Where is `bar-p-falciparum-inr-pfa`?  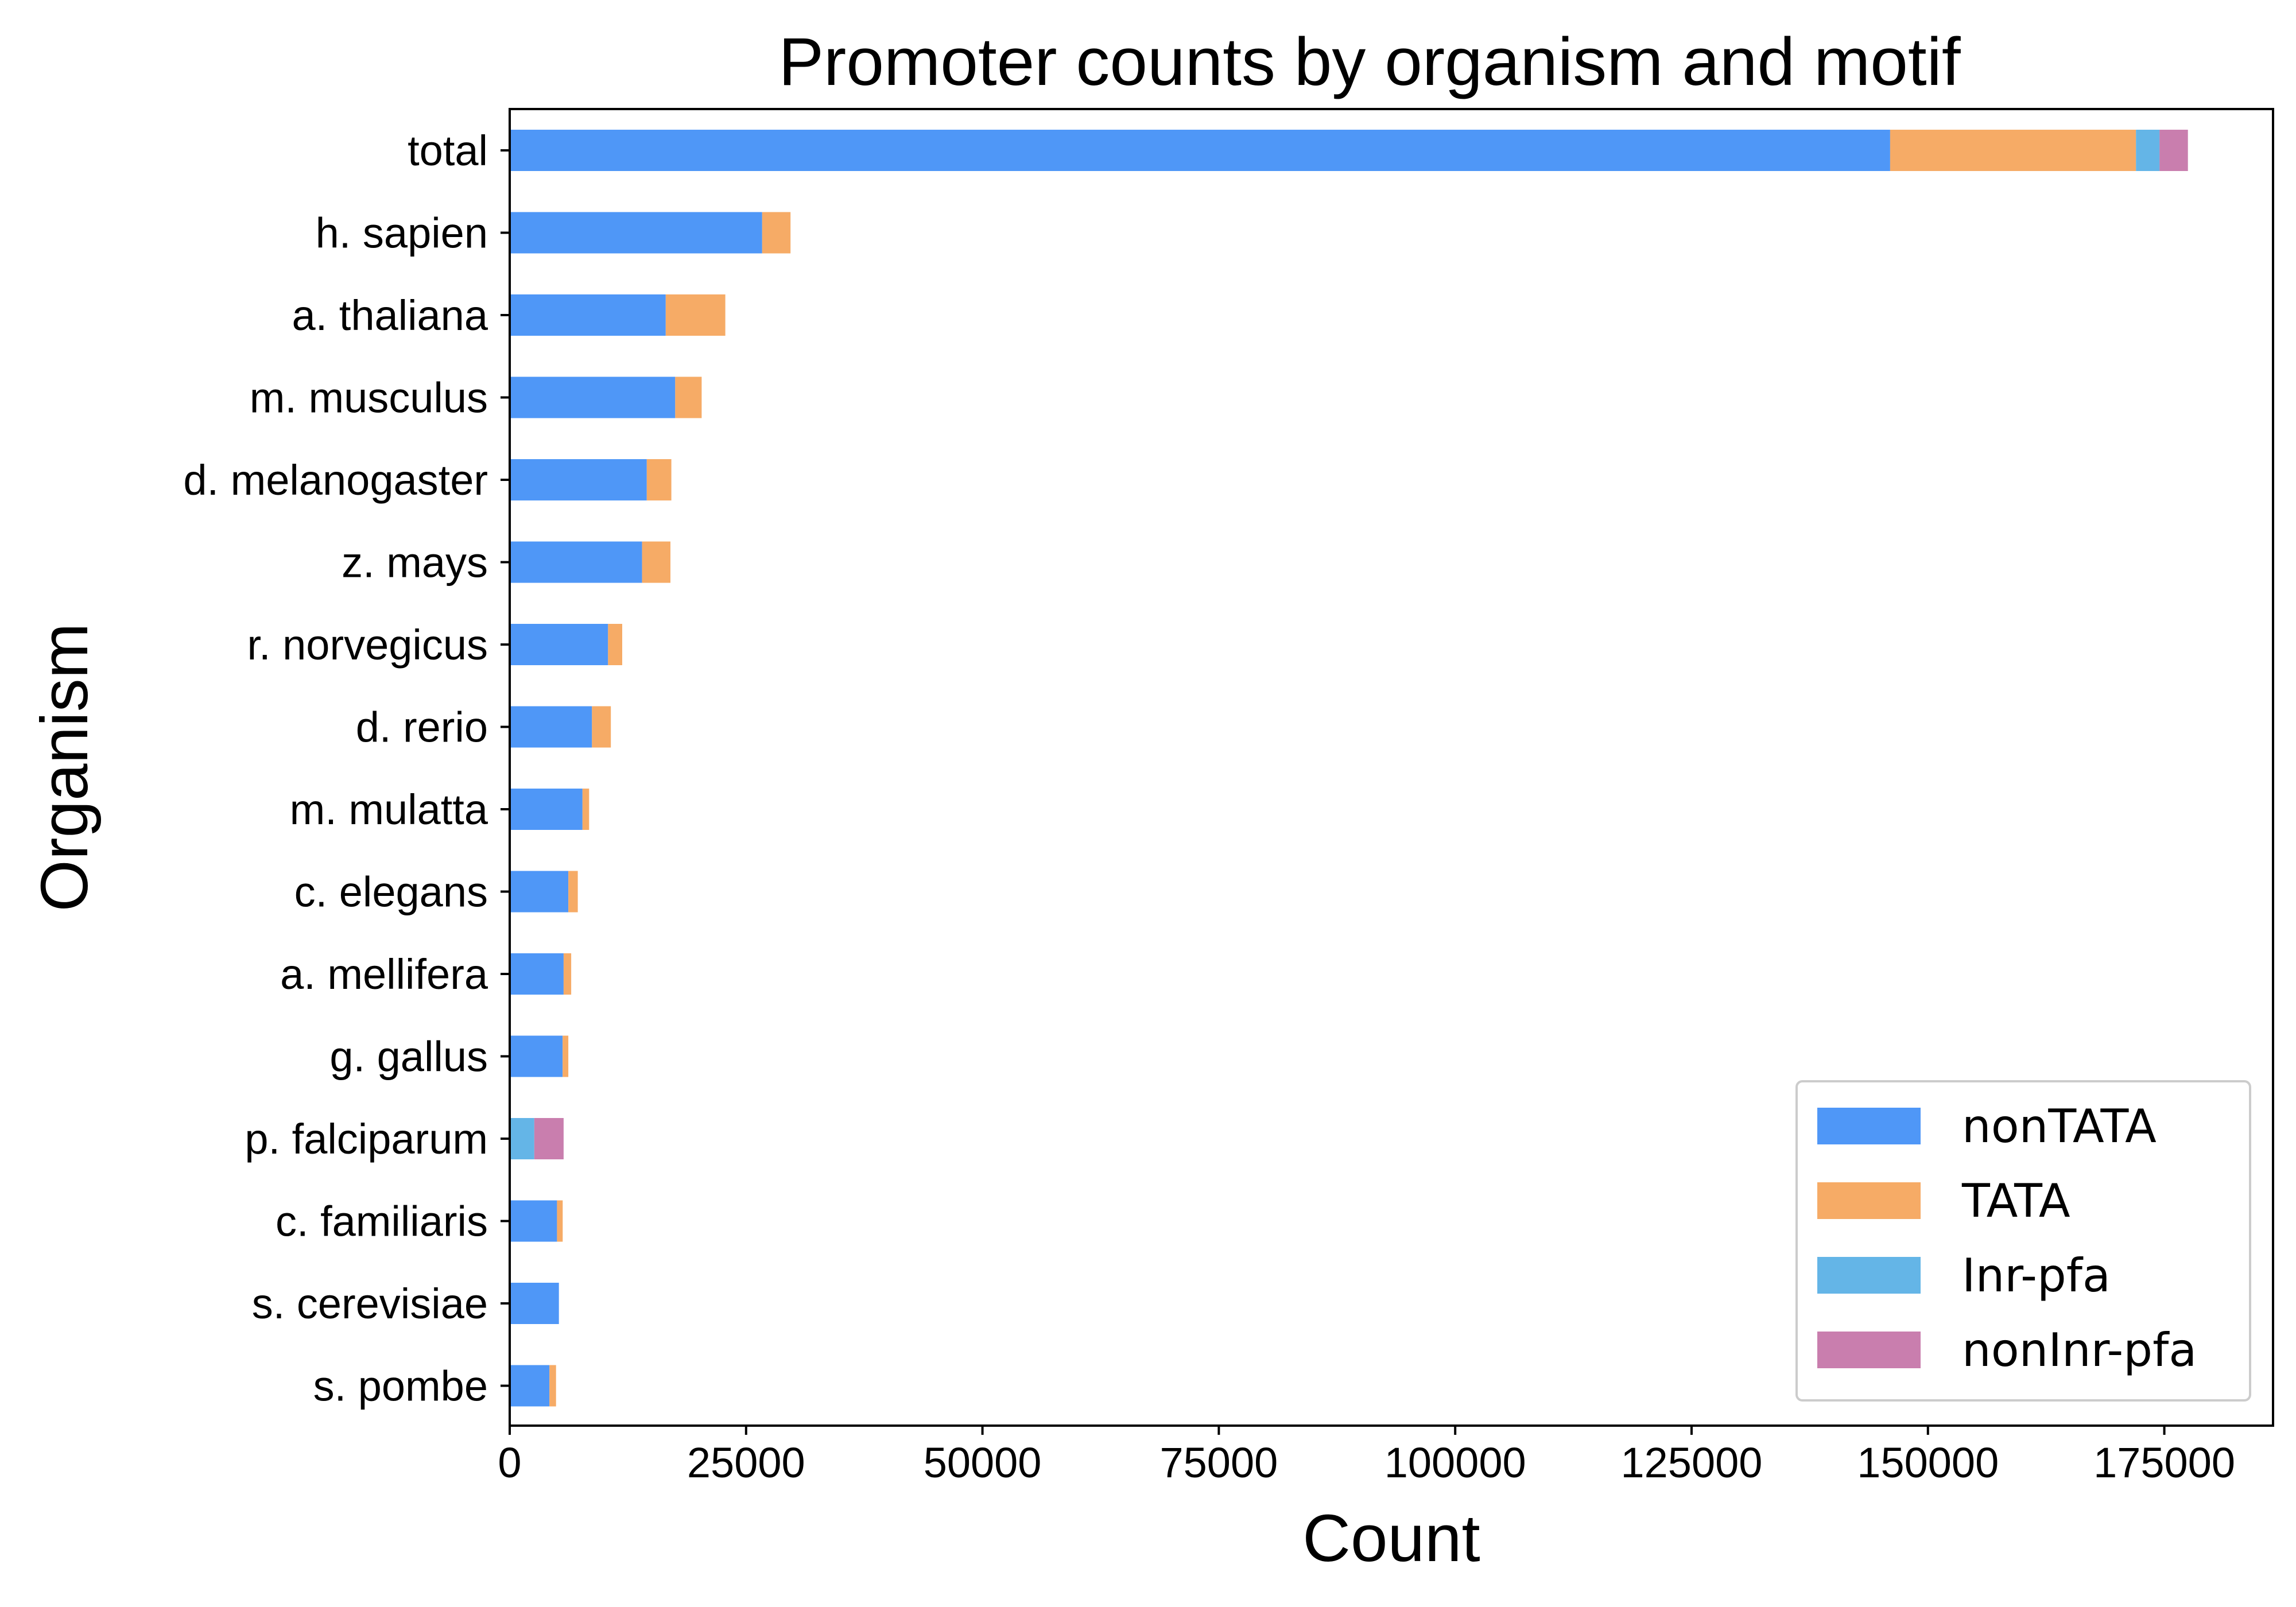
bar-p-falciparum-inr-pfa is located at coordinates (522, 1138).